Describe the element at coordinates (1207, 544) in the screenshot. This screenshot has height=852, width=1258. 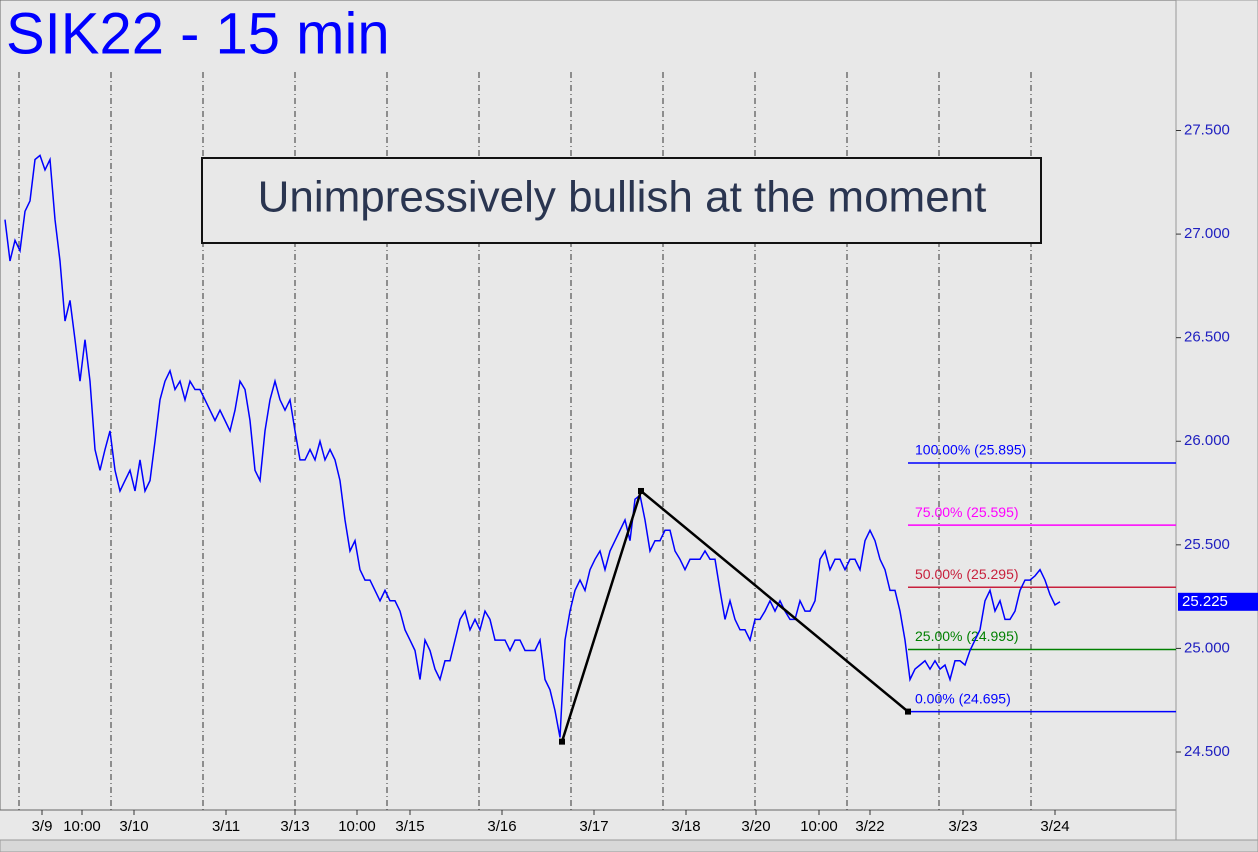
I see `y-tick-label: 25.500` at that location.